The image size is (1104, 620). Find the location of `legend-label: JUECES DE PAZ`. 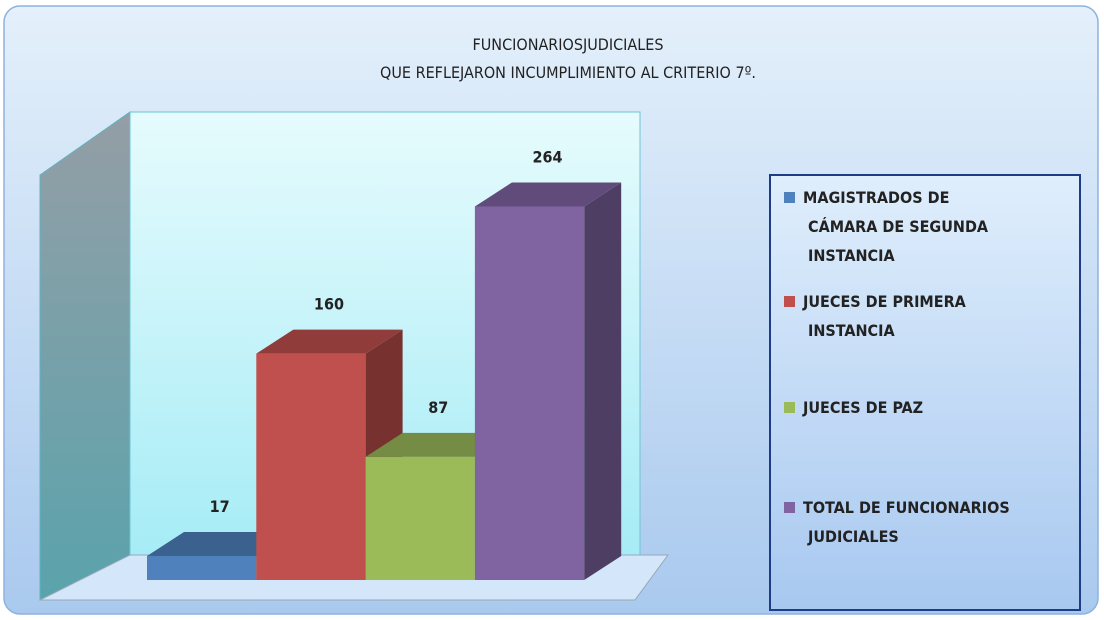

legend-label: JUECES DE PAZ is located at coordinates (862, 407).